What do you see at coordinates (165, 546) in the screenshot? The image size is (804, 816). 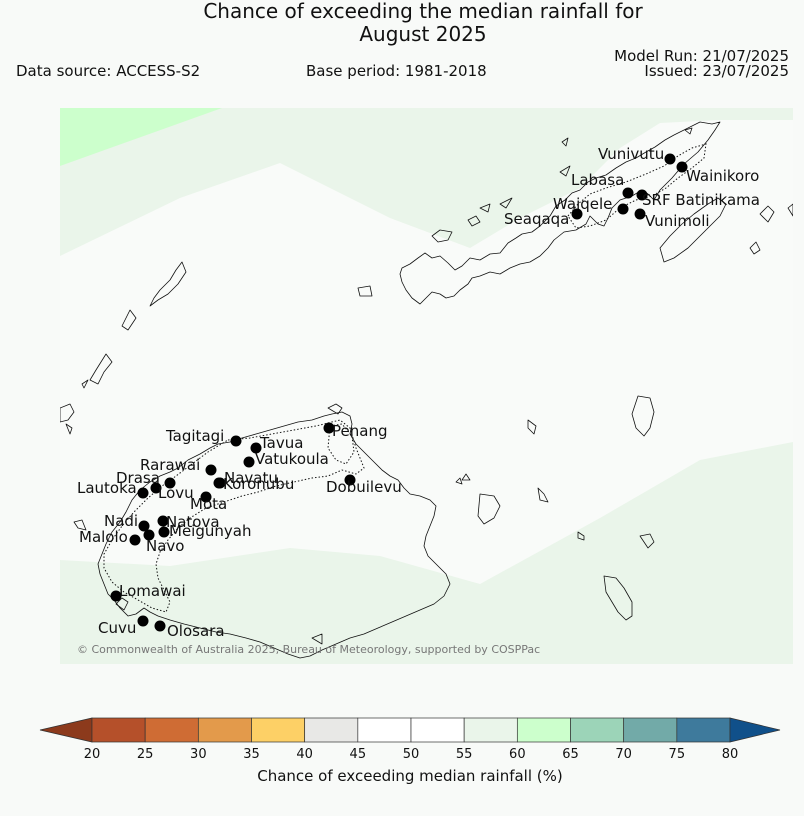 I see `station-label: Navo` at bounding box center [165, 546].